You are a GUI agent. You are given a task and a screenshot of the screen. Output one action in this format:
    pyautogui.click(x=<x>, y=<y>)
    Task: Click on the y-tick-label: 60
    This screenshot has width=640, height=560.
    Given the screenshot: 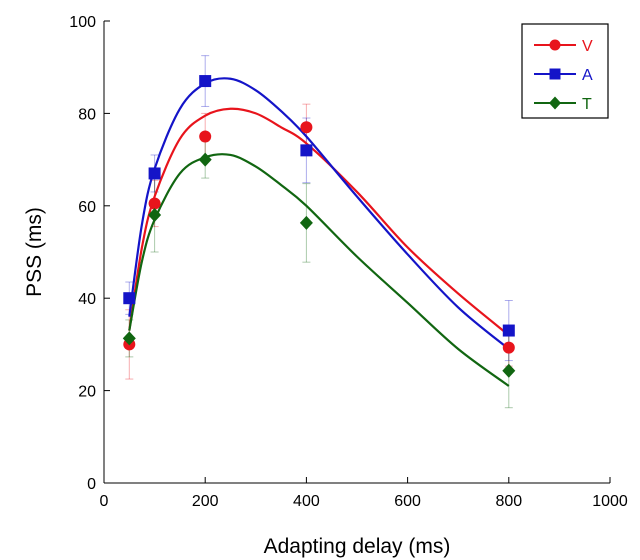 What is the action you would take?
    pyautogui.click(x=87, y=207)
    